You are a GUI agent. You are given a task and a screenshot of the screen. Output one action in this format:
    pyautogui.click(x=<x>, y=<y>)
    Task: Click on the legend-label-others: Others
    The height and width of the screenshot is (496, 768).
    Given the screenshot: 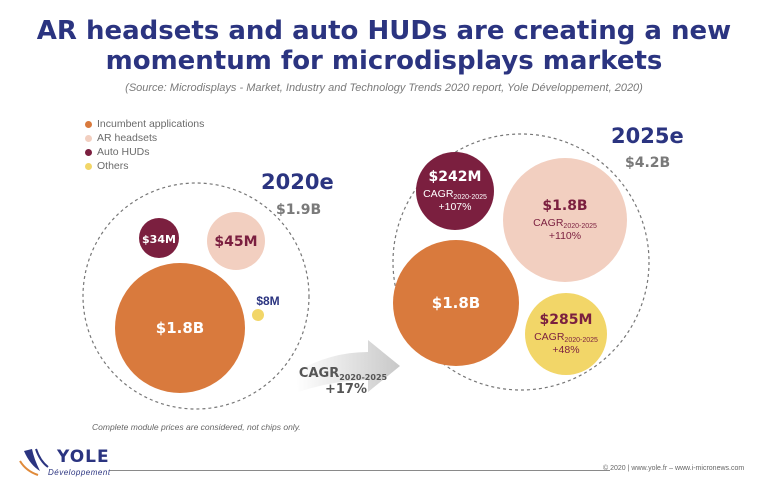 What is the action you would take?
    pyautogui.click(x=113, y=166)
    